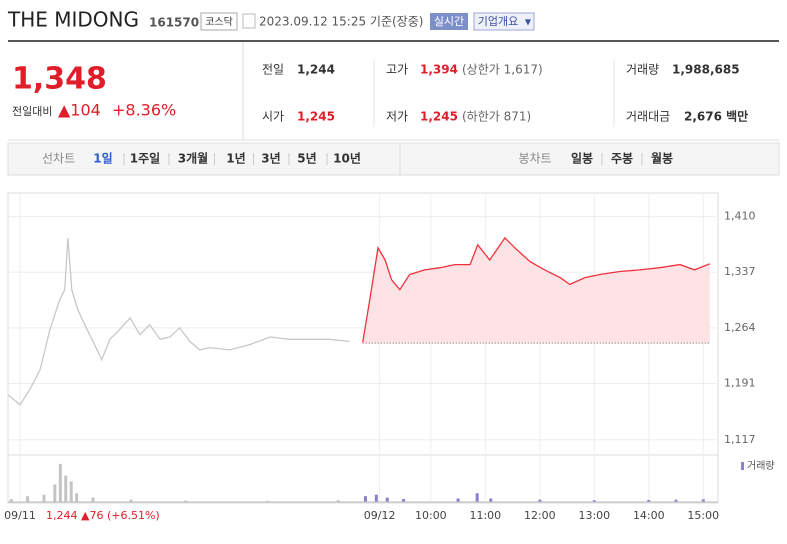 Image resolution: width=787 pixels, height=544 pixels. Describe the element at coordinates (273, 70) in the screenshot. I see `stat-label: 전일` at that location.